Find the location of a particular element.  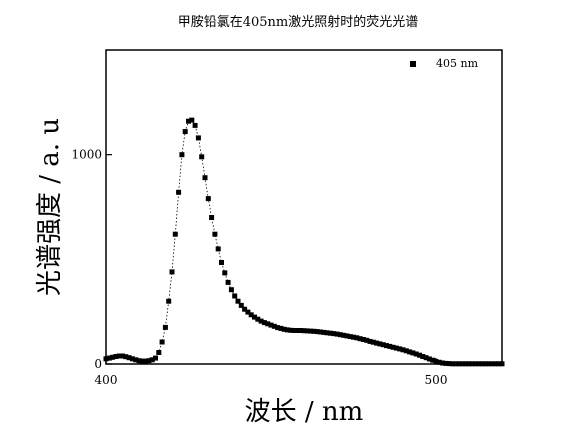

legend-marker is located at coordinates (413, 64).